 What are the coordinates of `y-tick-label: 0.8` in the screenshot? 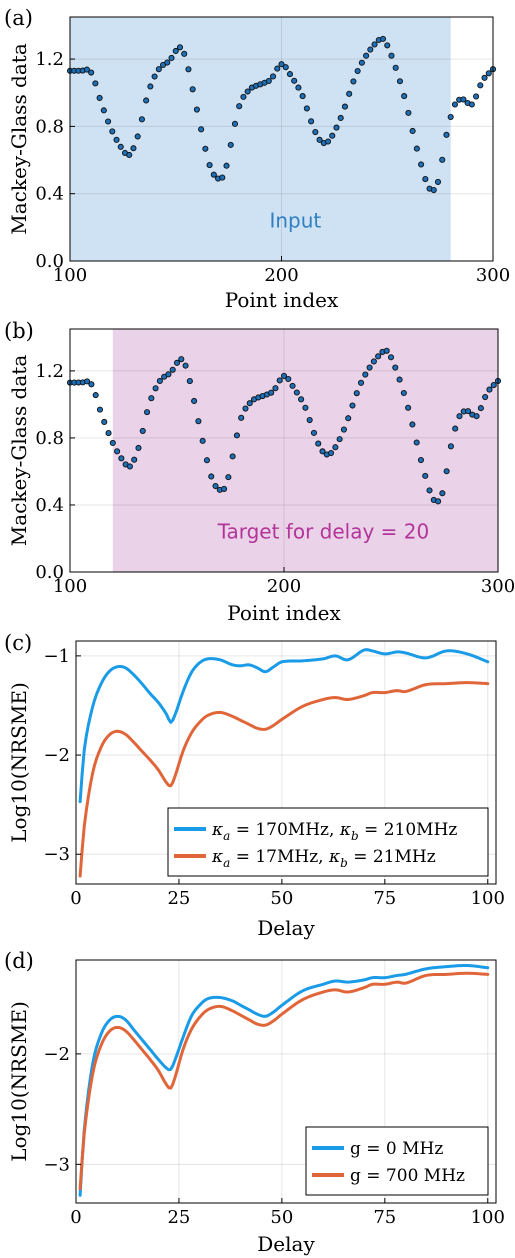 It's located at (49, 438).